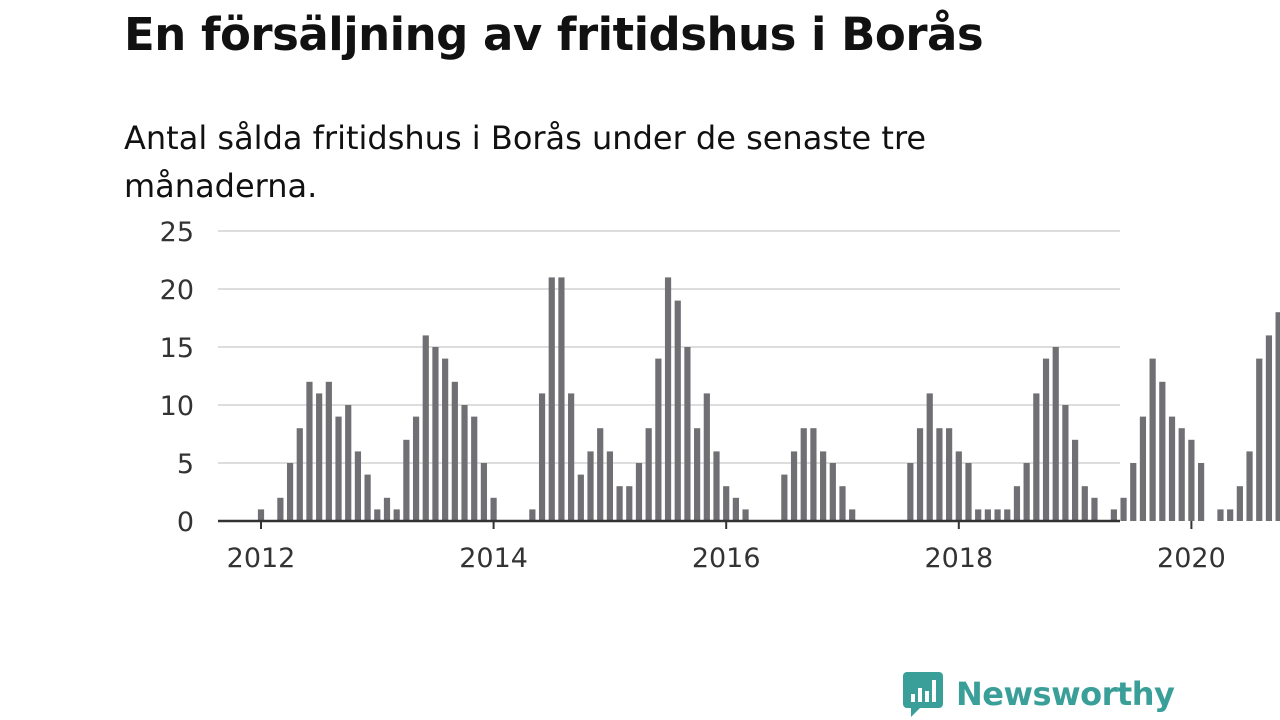  What do you see at coordinates (185, 464) in the screenshot?
I see `y-tick-label: 5` at bounding box center [185, 464].